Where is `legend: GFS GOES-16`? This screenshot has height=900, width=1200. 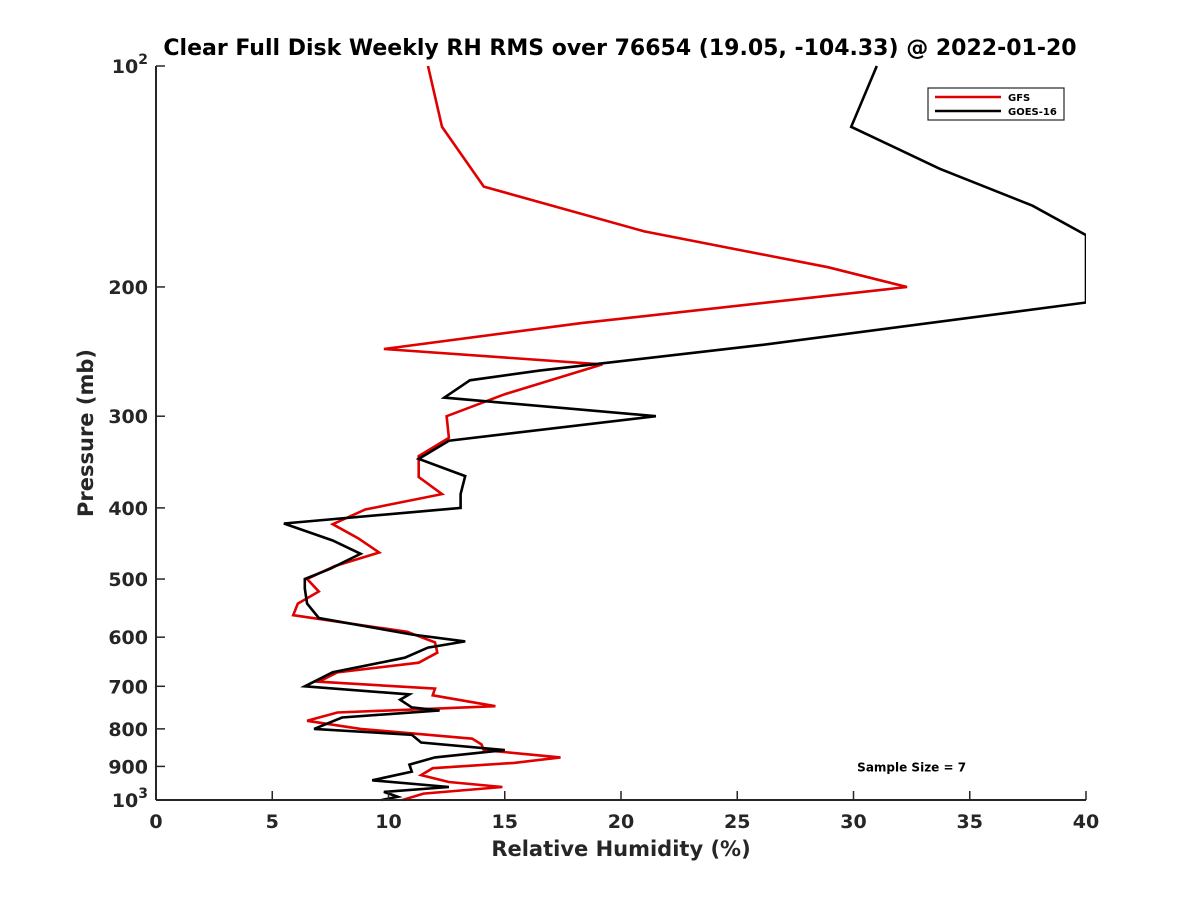
legend: GFS GOES-16 is located at coordinates (996, 104).